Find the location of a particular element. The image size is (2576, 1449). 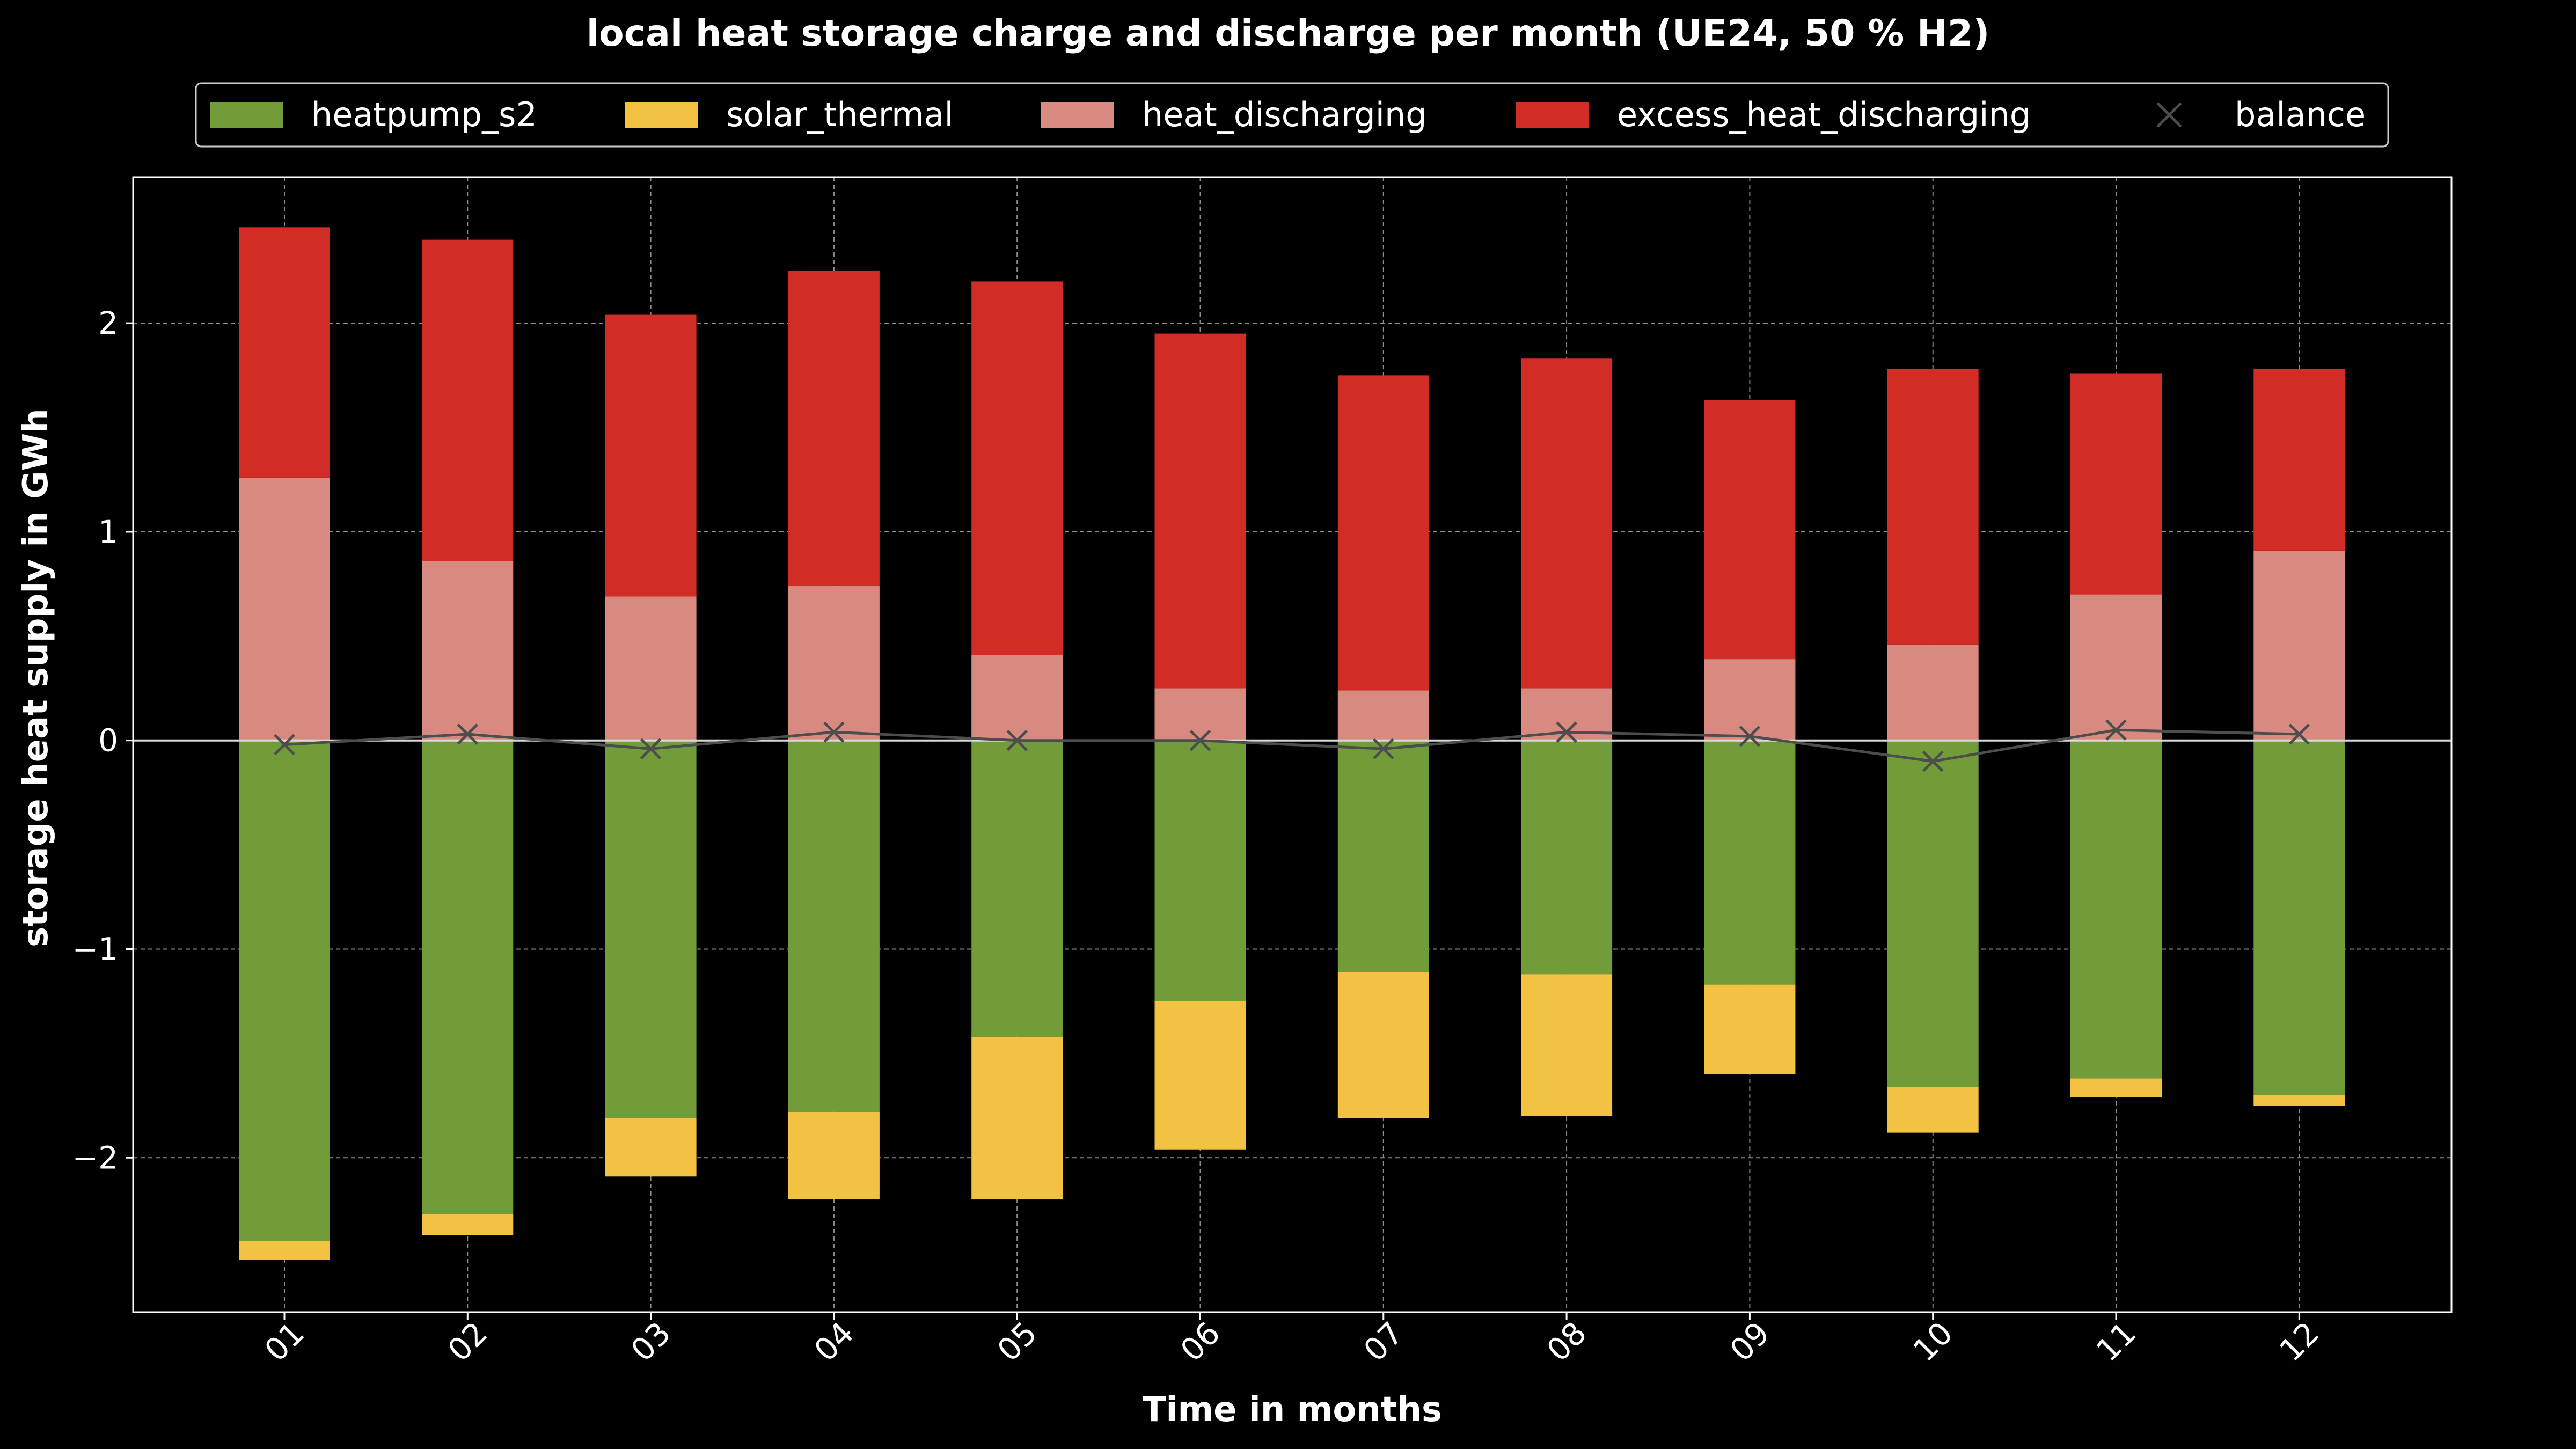

y-tick-label: −2 is located at coordinates (95, 1157).